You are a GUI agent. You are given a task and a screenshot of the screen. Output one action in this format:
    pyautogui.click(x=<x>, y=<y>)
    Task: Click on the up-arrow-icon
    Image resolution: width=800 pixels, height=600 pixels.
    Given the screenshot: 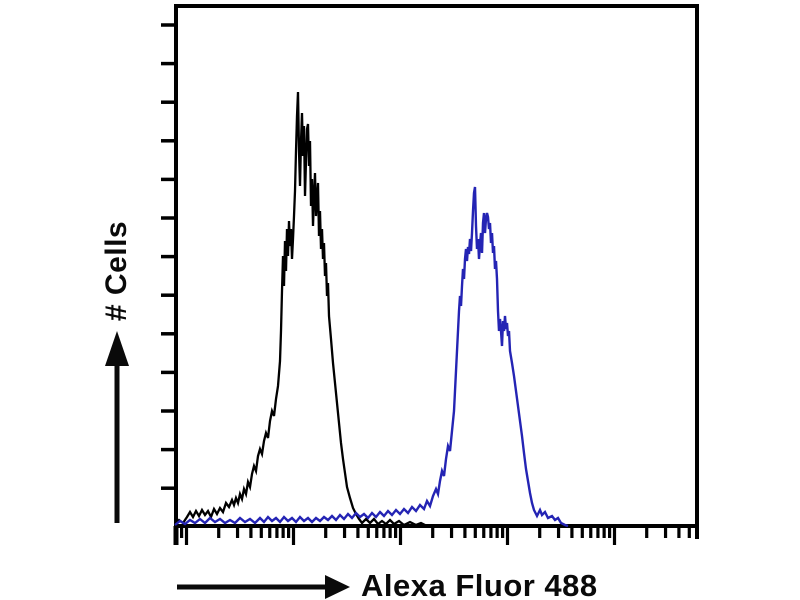 What is the action you would take?
    pyautogui.click(x=117, y=427)
    